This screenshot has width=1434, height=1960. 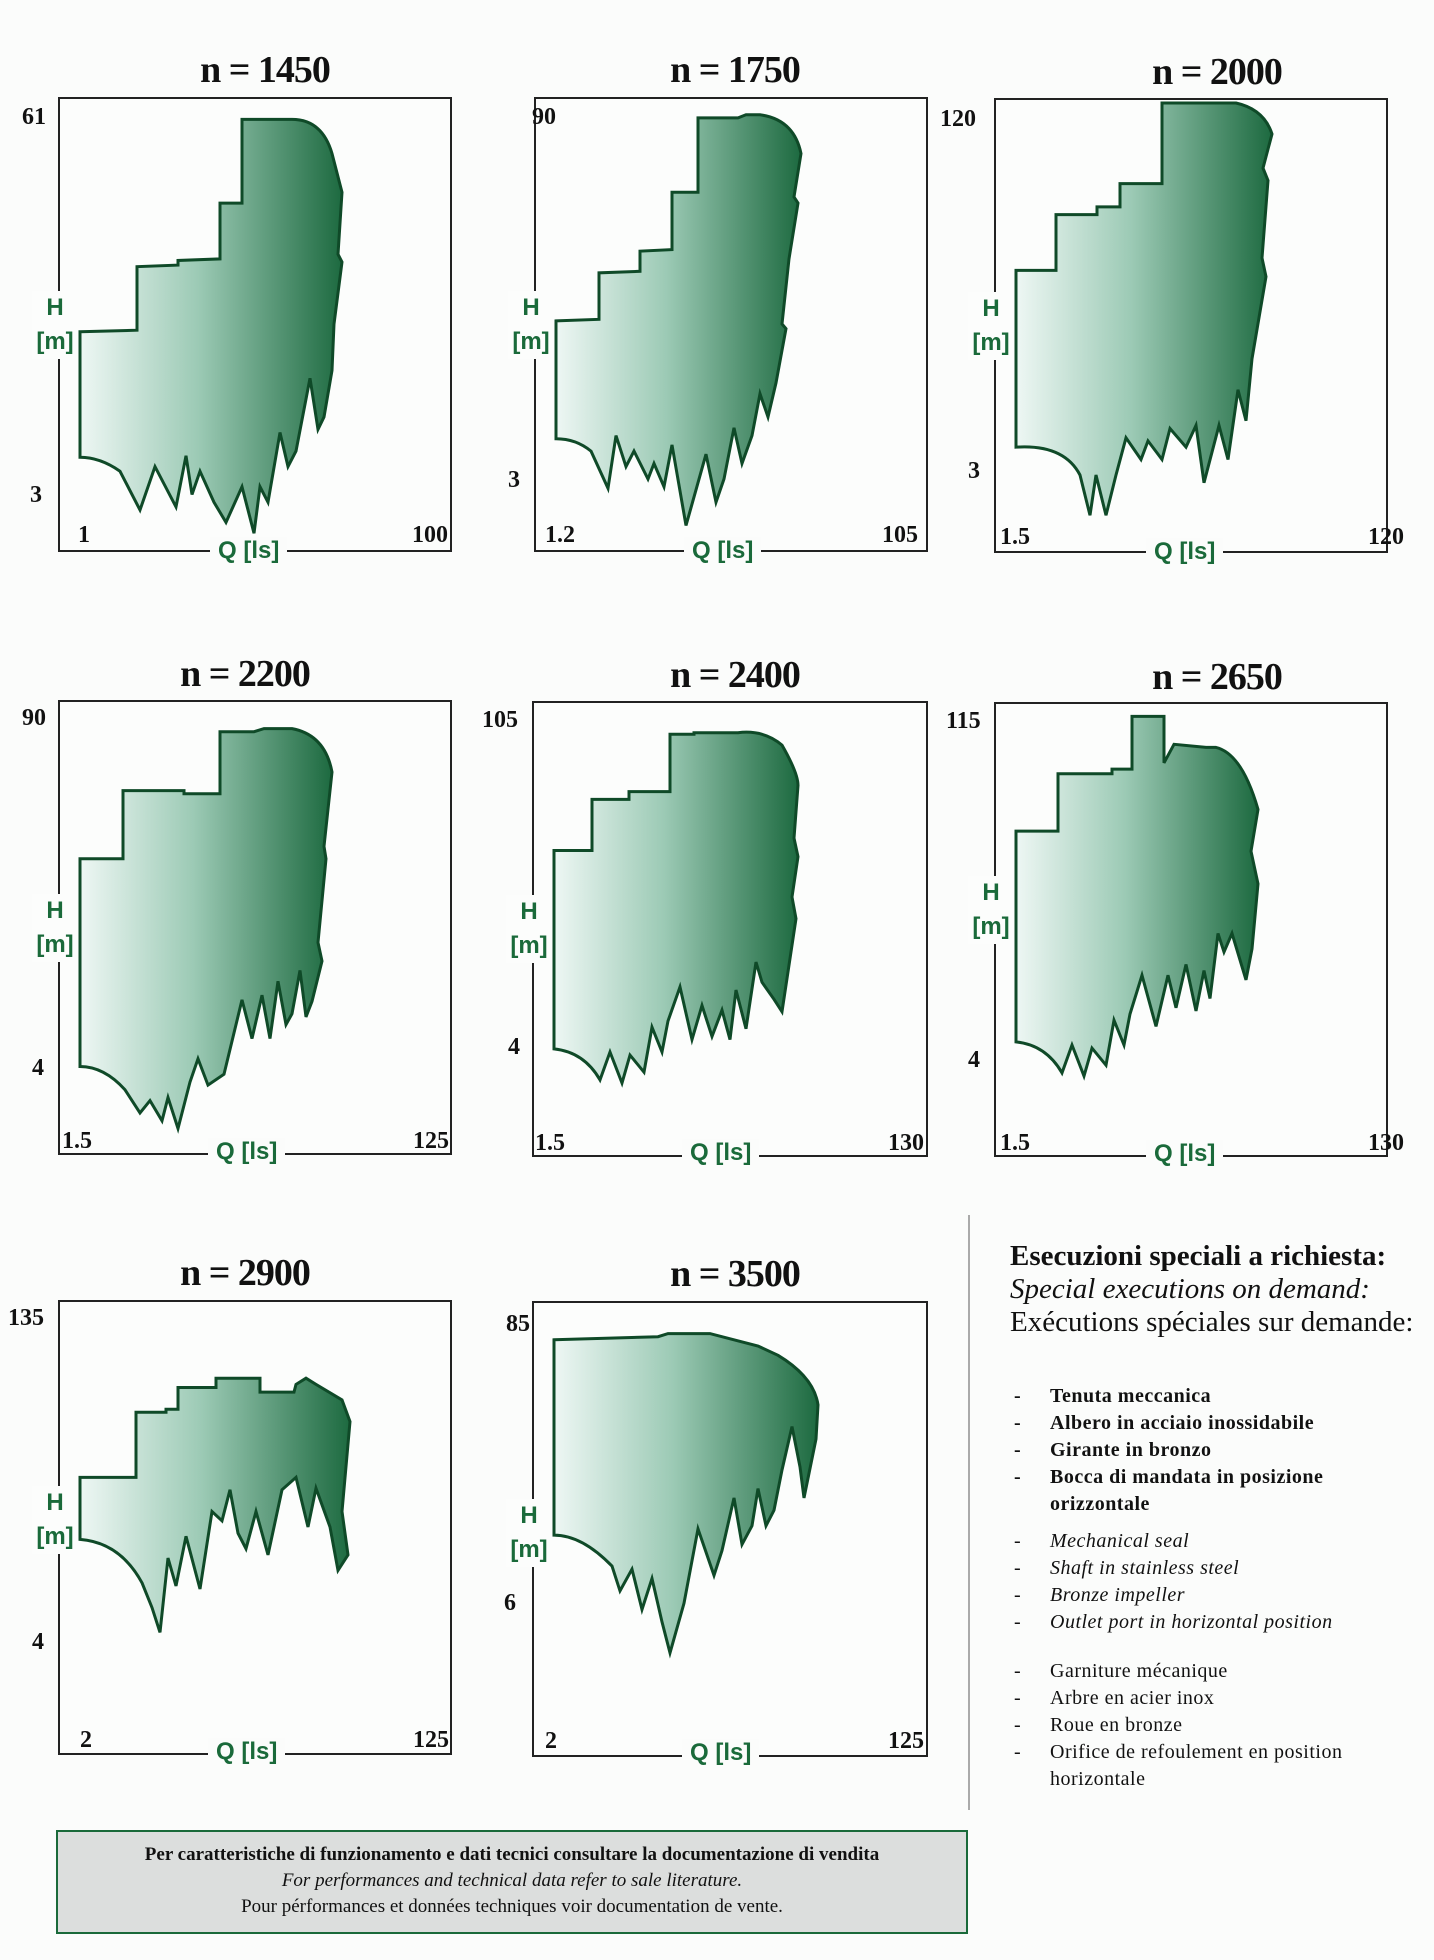 I want to click on y-tick-max: 105, so click(x=500, y=720).